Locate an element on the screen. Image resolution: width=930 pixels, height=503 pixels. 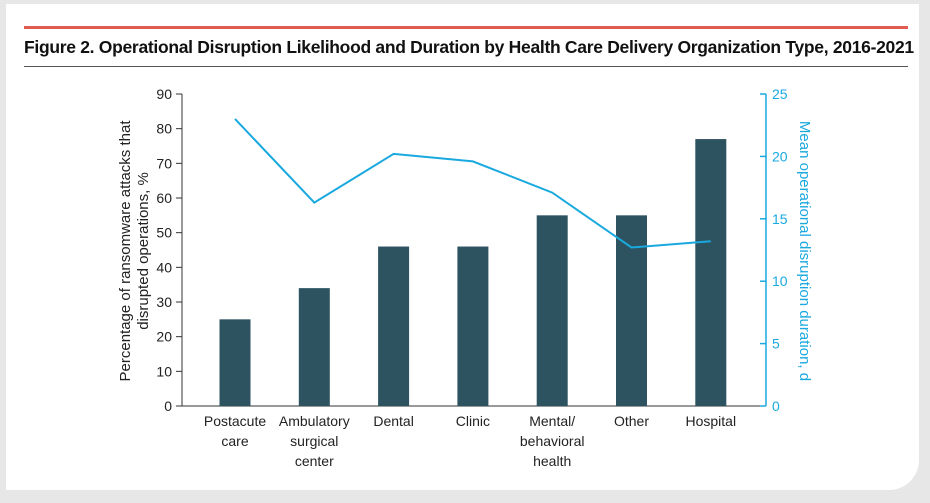
category-label: Hospital is located at coordinates (711, 421).